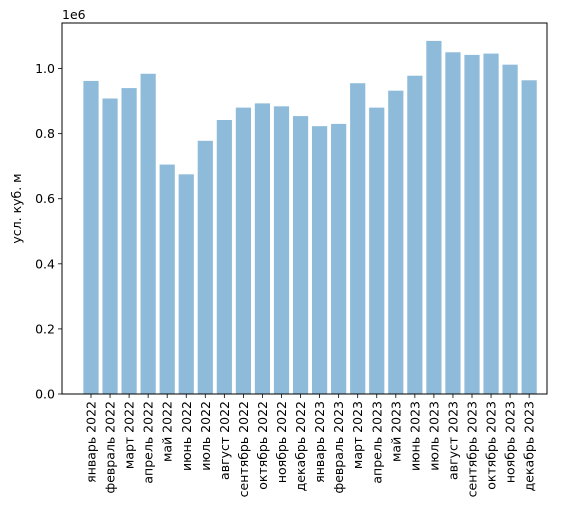 This screenshot has height=521, width=567. What do you see at coordinates (148, 442) in the screenshot?
I see `x-tick-label: апрель 2022` at bounding box center [148, 442].